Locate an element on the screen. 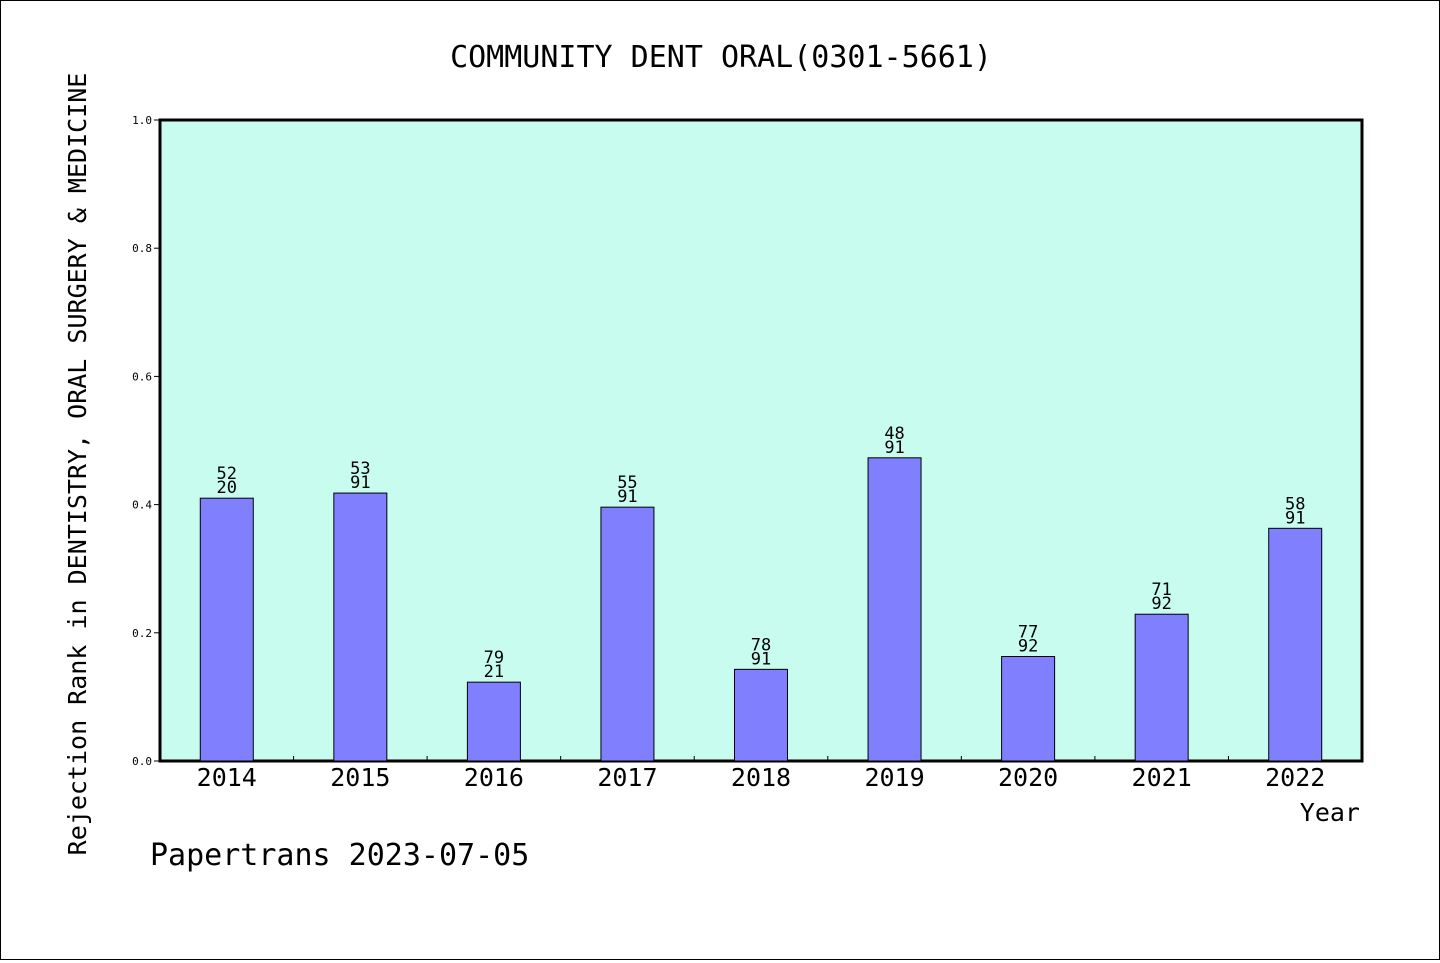  y-tick-label: 0.2 is located at coordinates (142, 633).